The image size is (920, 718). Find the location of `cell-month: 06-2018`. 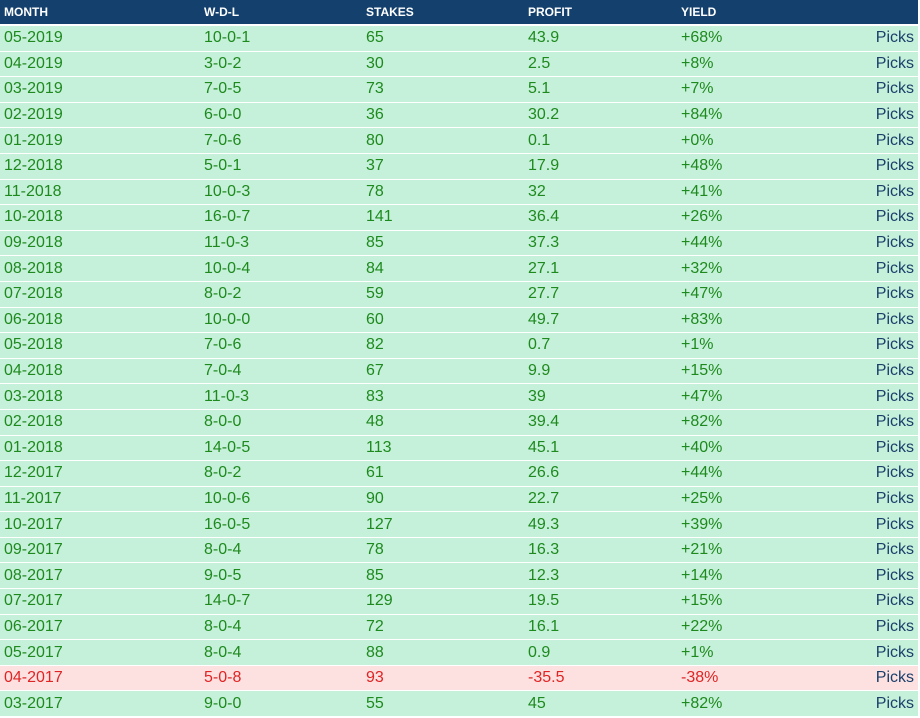

cell-month: 06-2018 is located at coordinates (100, 320).